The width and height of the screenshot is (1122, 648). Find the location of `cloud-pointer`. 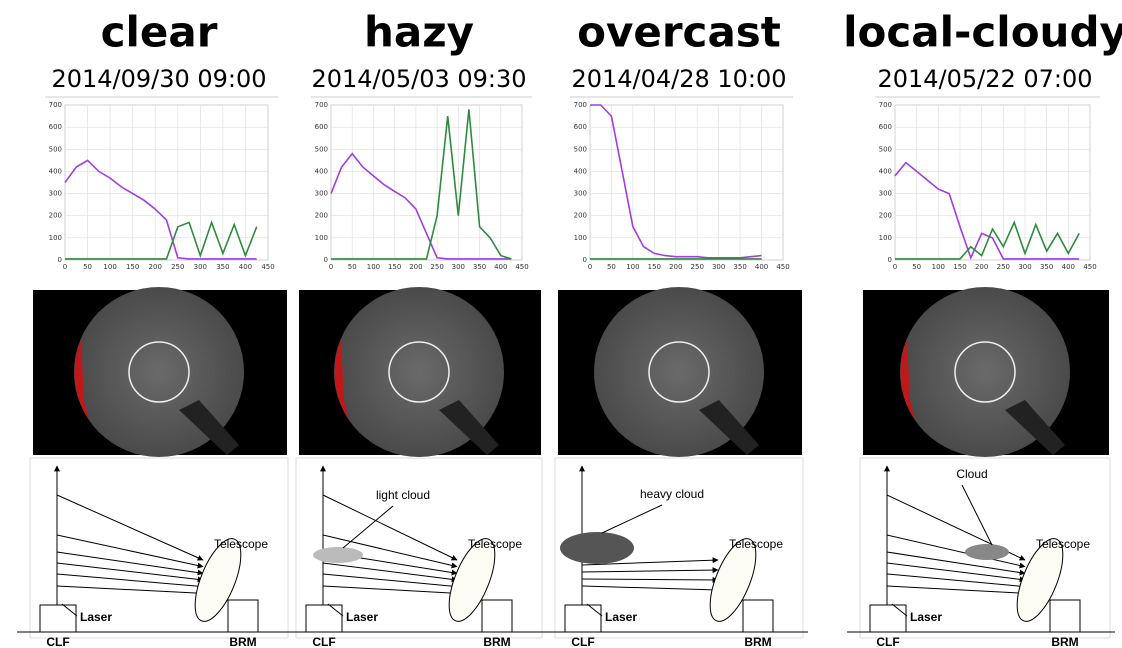

cloud-pointer is located at coordinates (977, 515).